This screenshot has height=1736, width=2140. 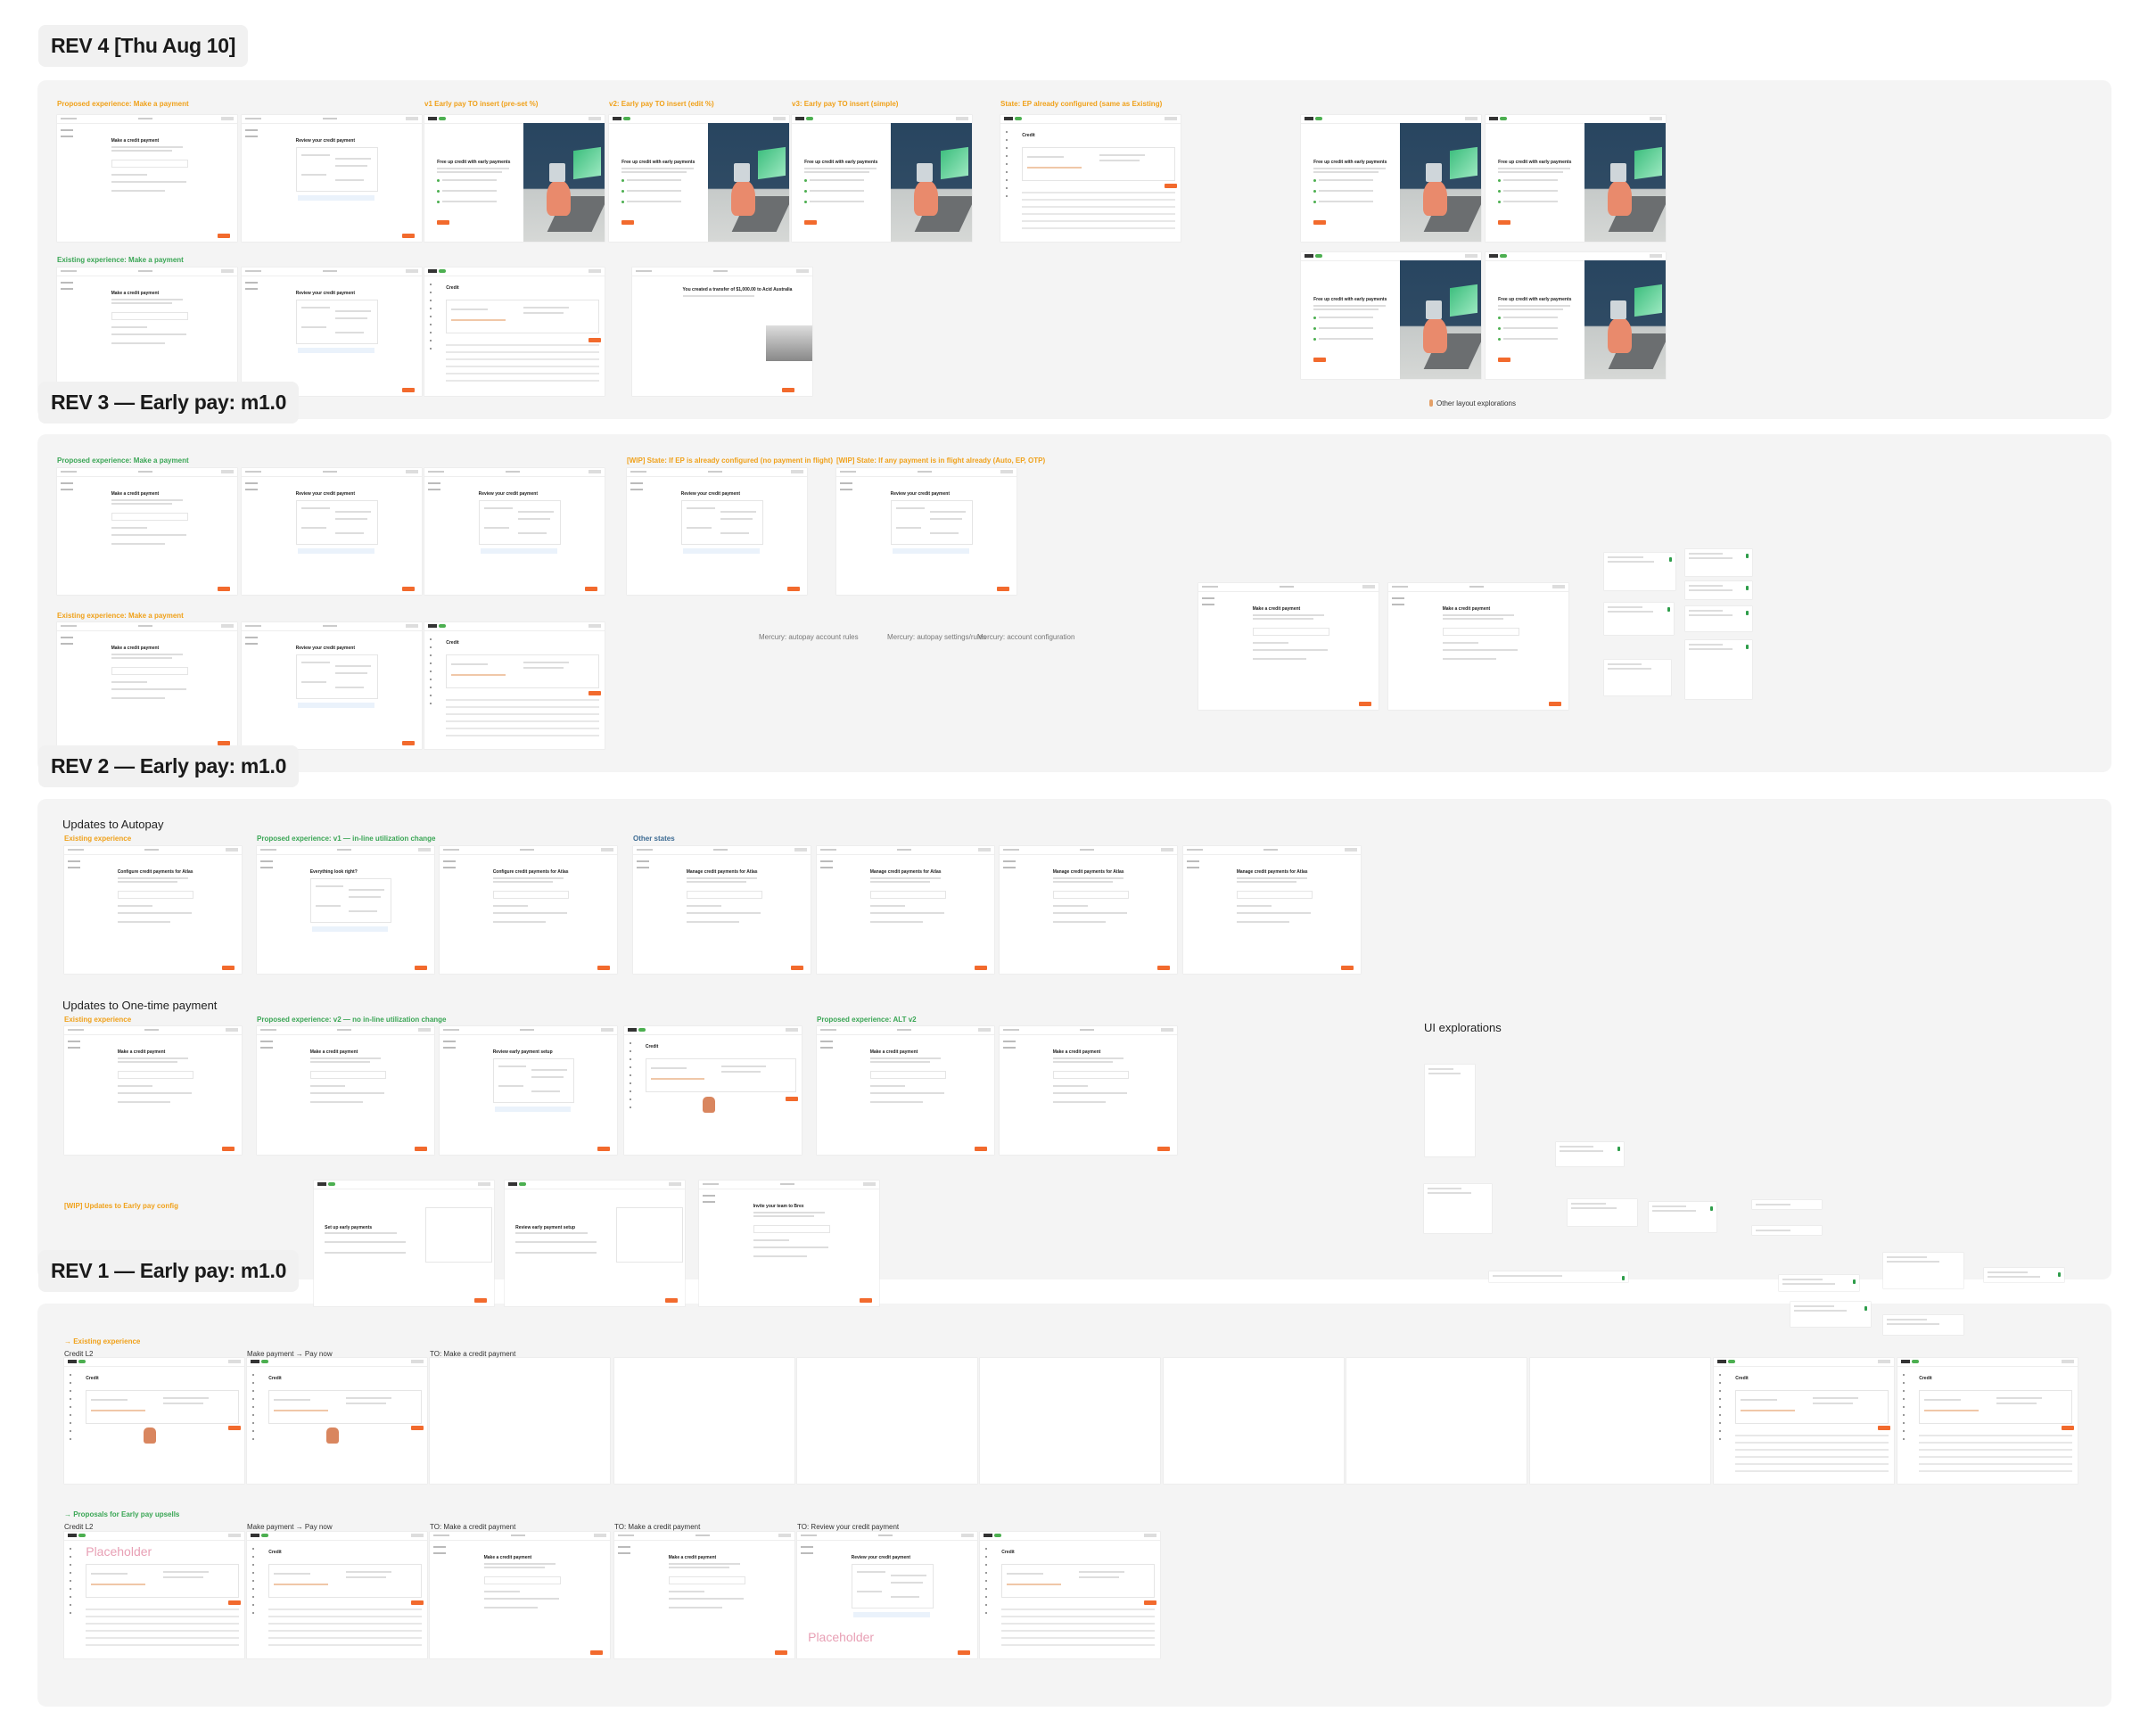 I want to click on design-frame-review: Review early payment setup, so click(x=528, y=1091).